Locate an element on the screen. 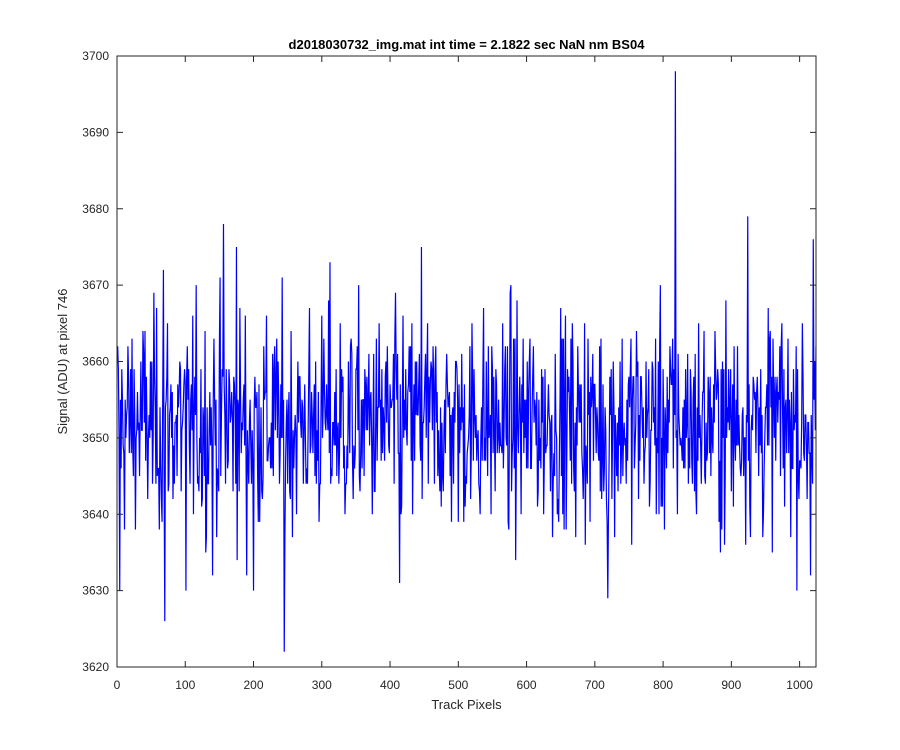 The height and width of the screenshot is (750, 900). x-tick-label: 300 is located at coordinates (322, 685).